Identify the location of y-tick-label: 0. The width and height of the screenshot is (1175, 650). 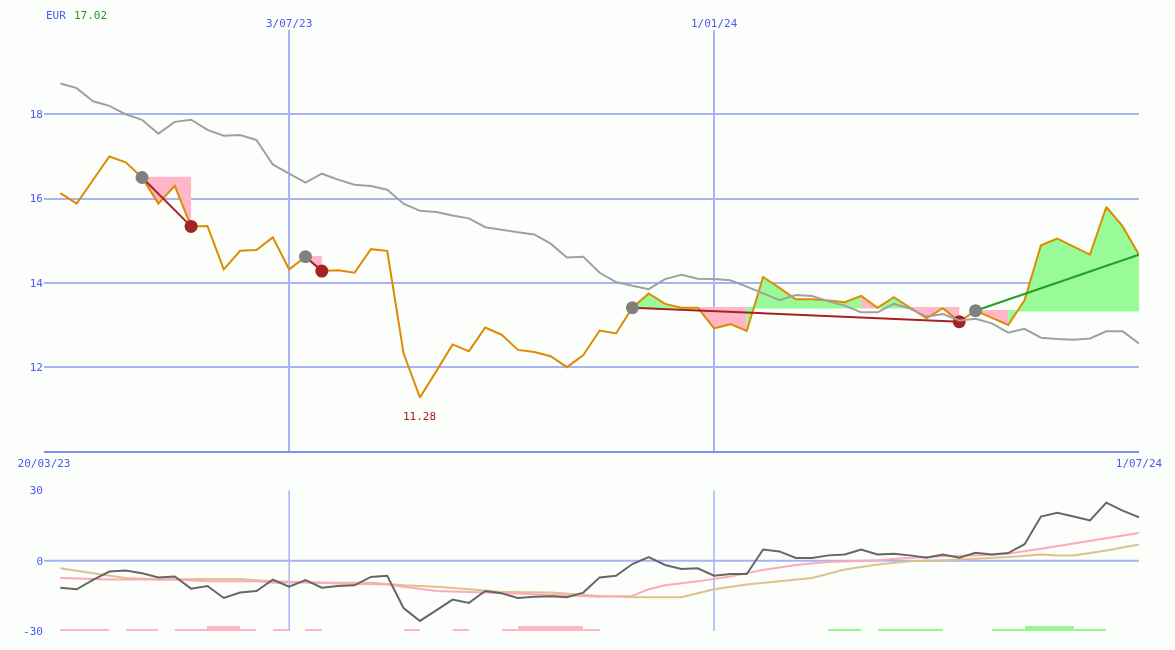
(39, 561).